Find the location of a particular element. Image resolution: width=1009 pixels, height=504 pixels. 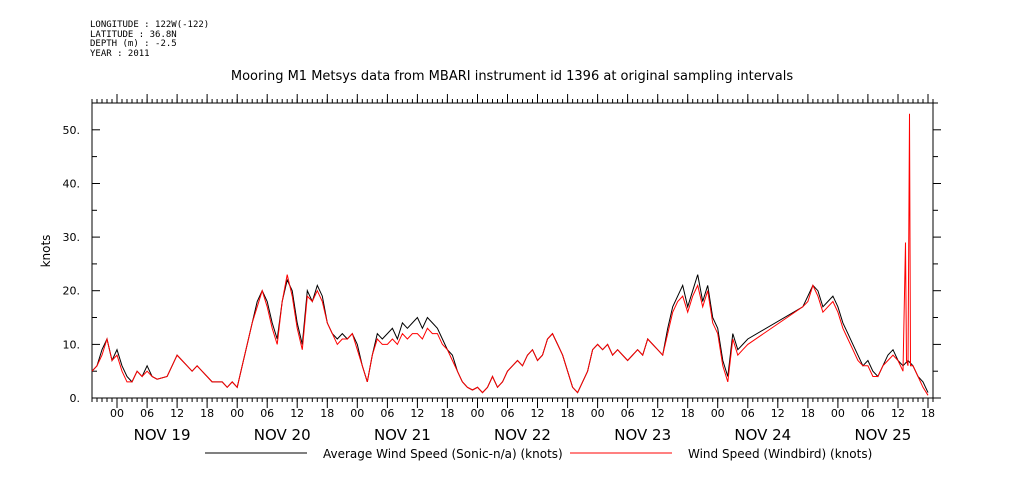

latitude-text: LATITUDE : 36.8N is located at coordinates (133, 34).